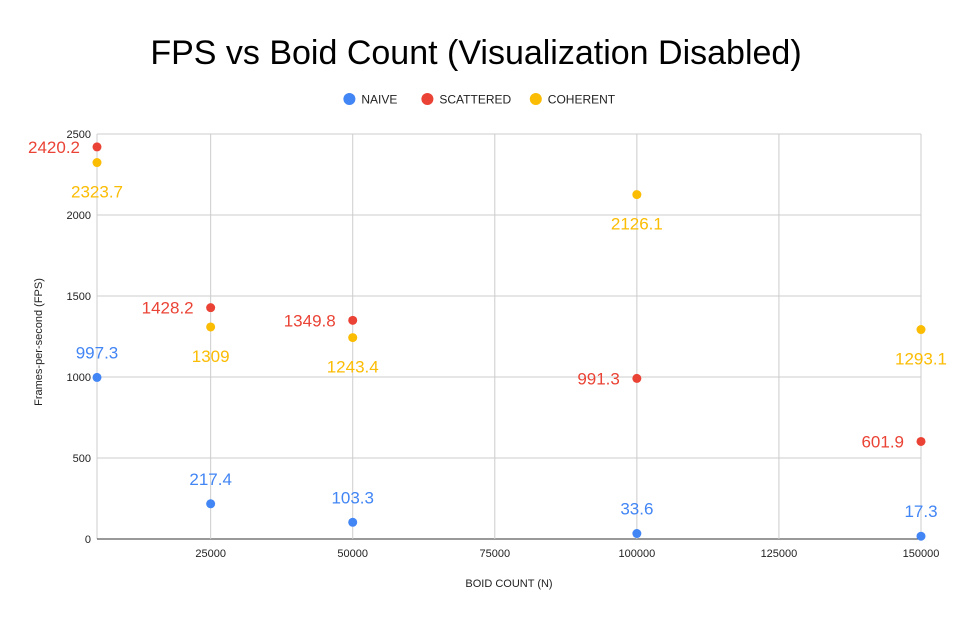 The height and width of the screenshot is (622, 953). I want to click on y-tick-label: 0, so click(88, 540).